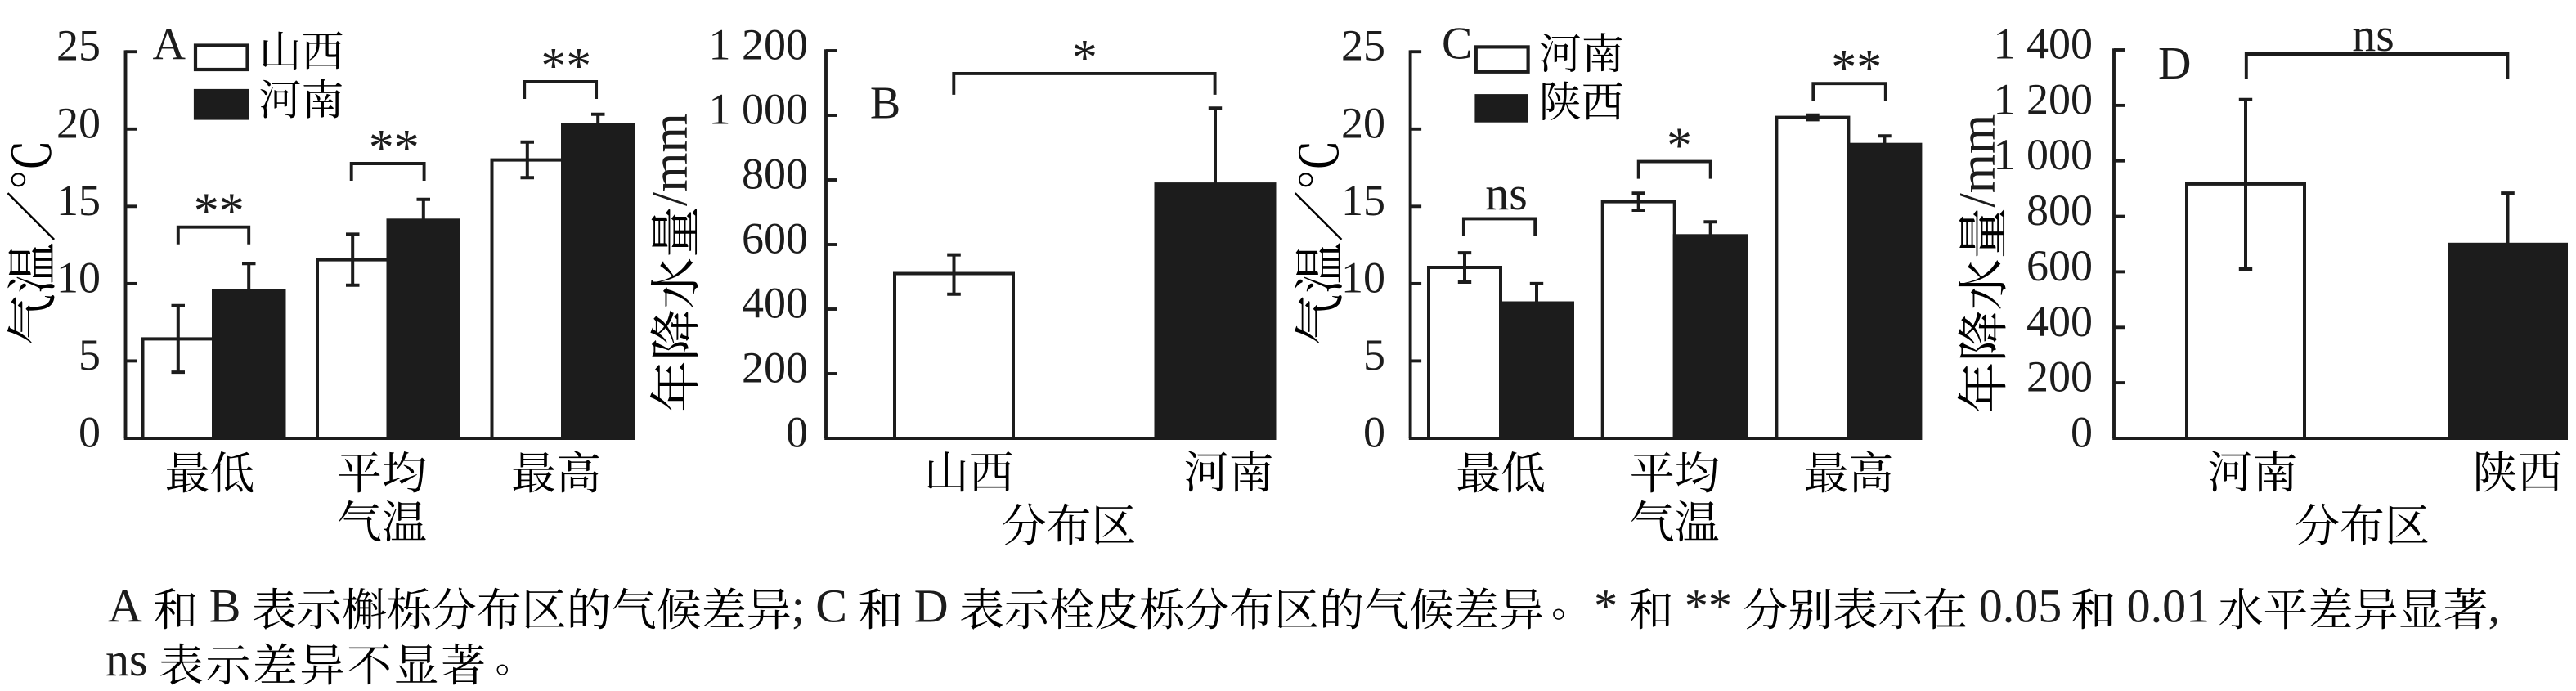  What do you see at coordinates (2020, 606) in the screenshot?
I see `svg-text: 0.05` at bounding box center [2020, 606].